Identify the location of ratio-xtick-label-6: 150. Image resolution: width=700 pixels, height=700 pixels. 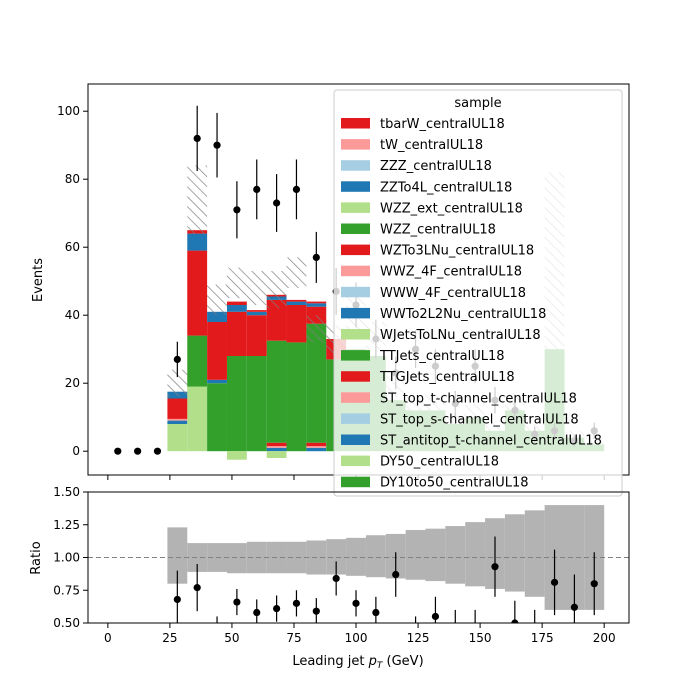
(480, 638).